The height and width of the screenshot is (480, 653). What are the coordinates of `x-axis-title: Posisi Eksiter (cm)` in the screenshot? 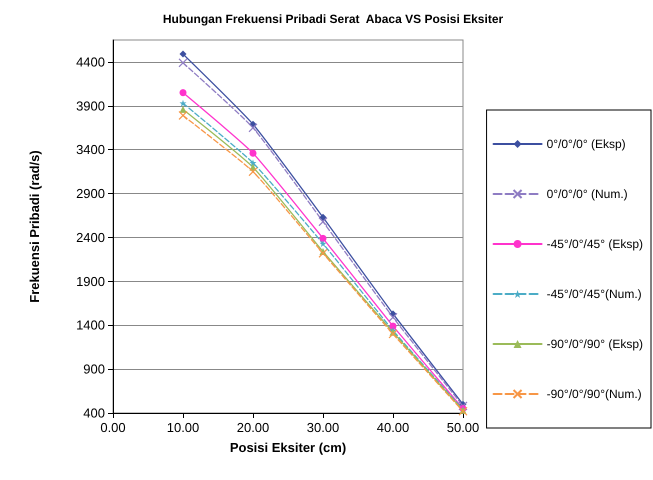 It's located at (288, 447).